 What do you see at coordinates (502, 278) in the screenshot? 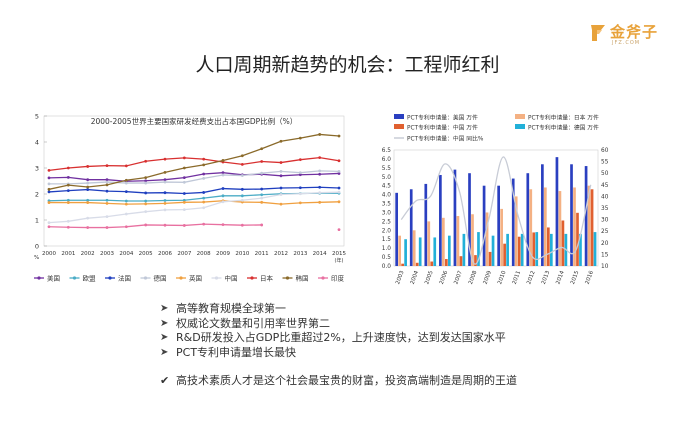
I see `x-tick-label: 2010` at bounding box center [502, 278].